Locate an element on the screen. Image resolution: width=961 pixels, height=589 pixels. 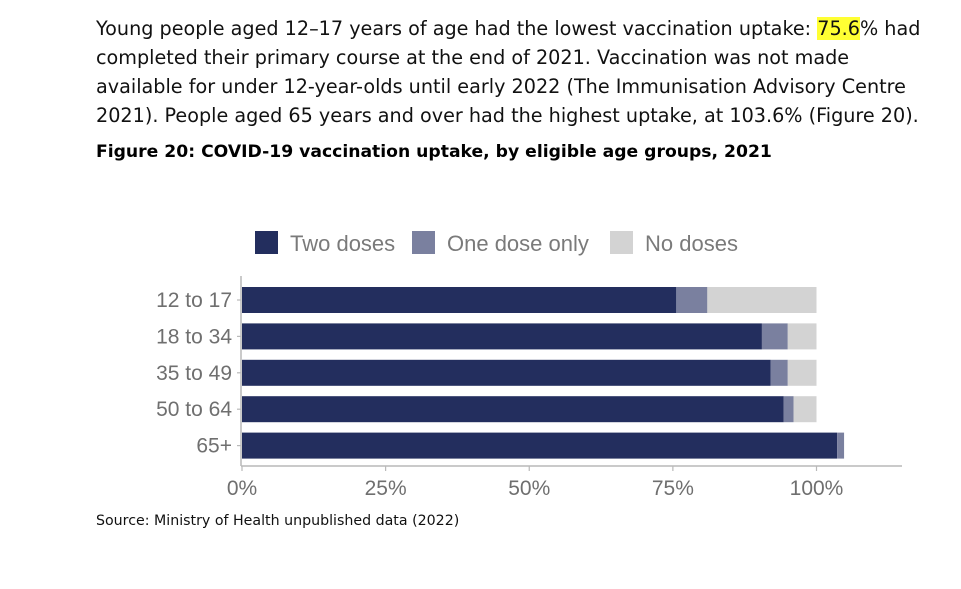
x-tick-label: 0% is located at coordinates (242, 488).